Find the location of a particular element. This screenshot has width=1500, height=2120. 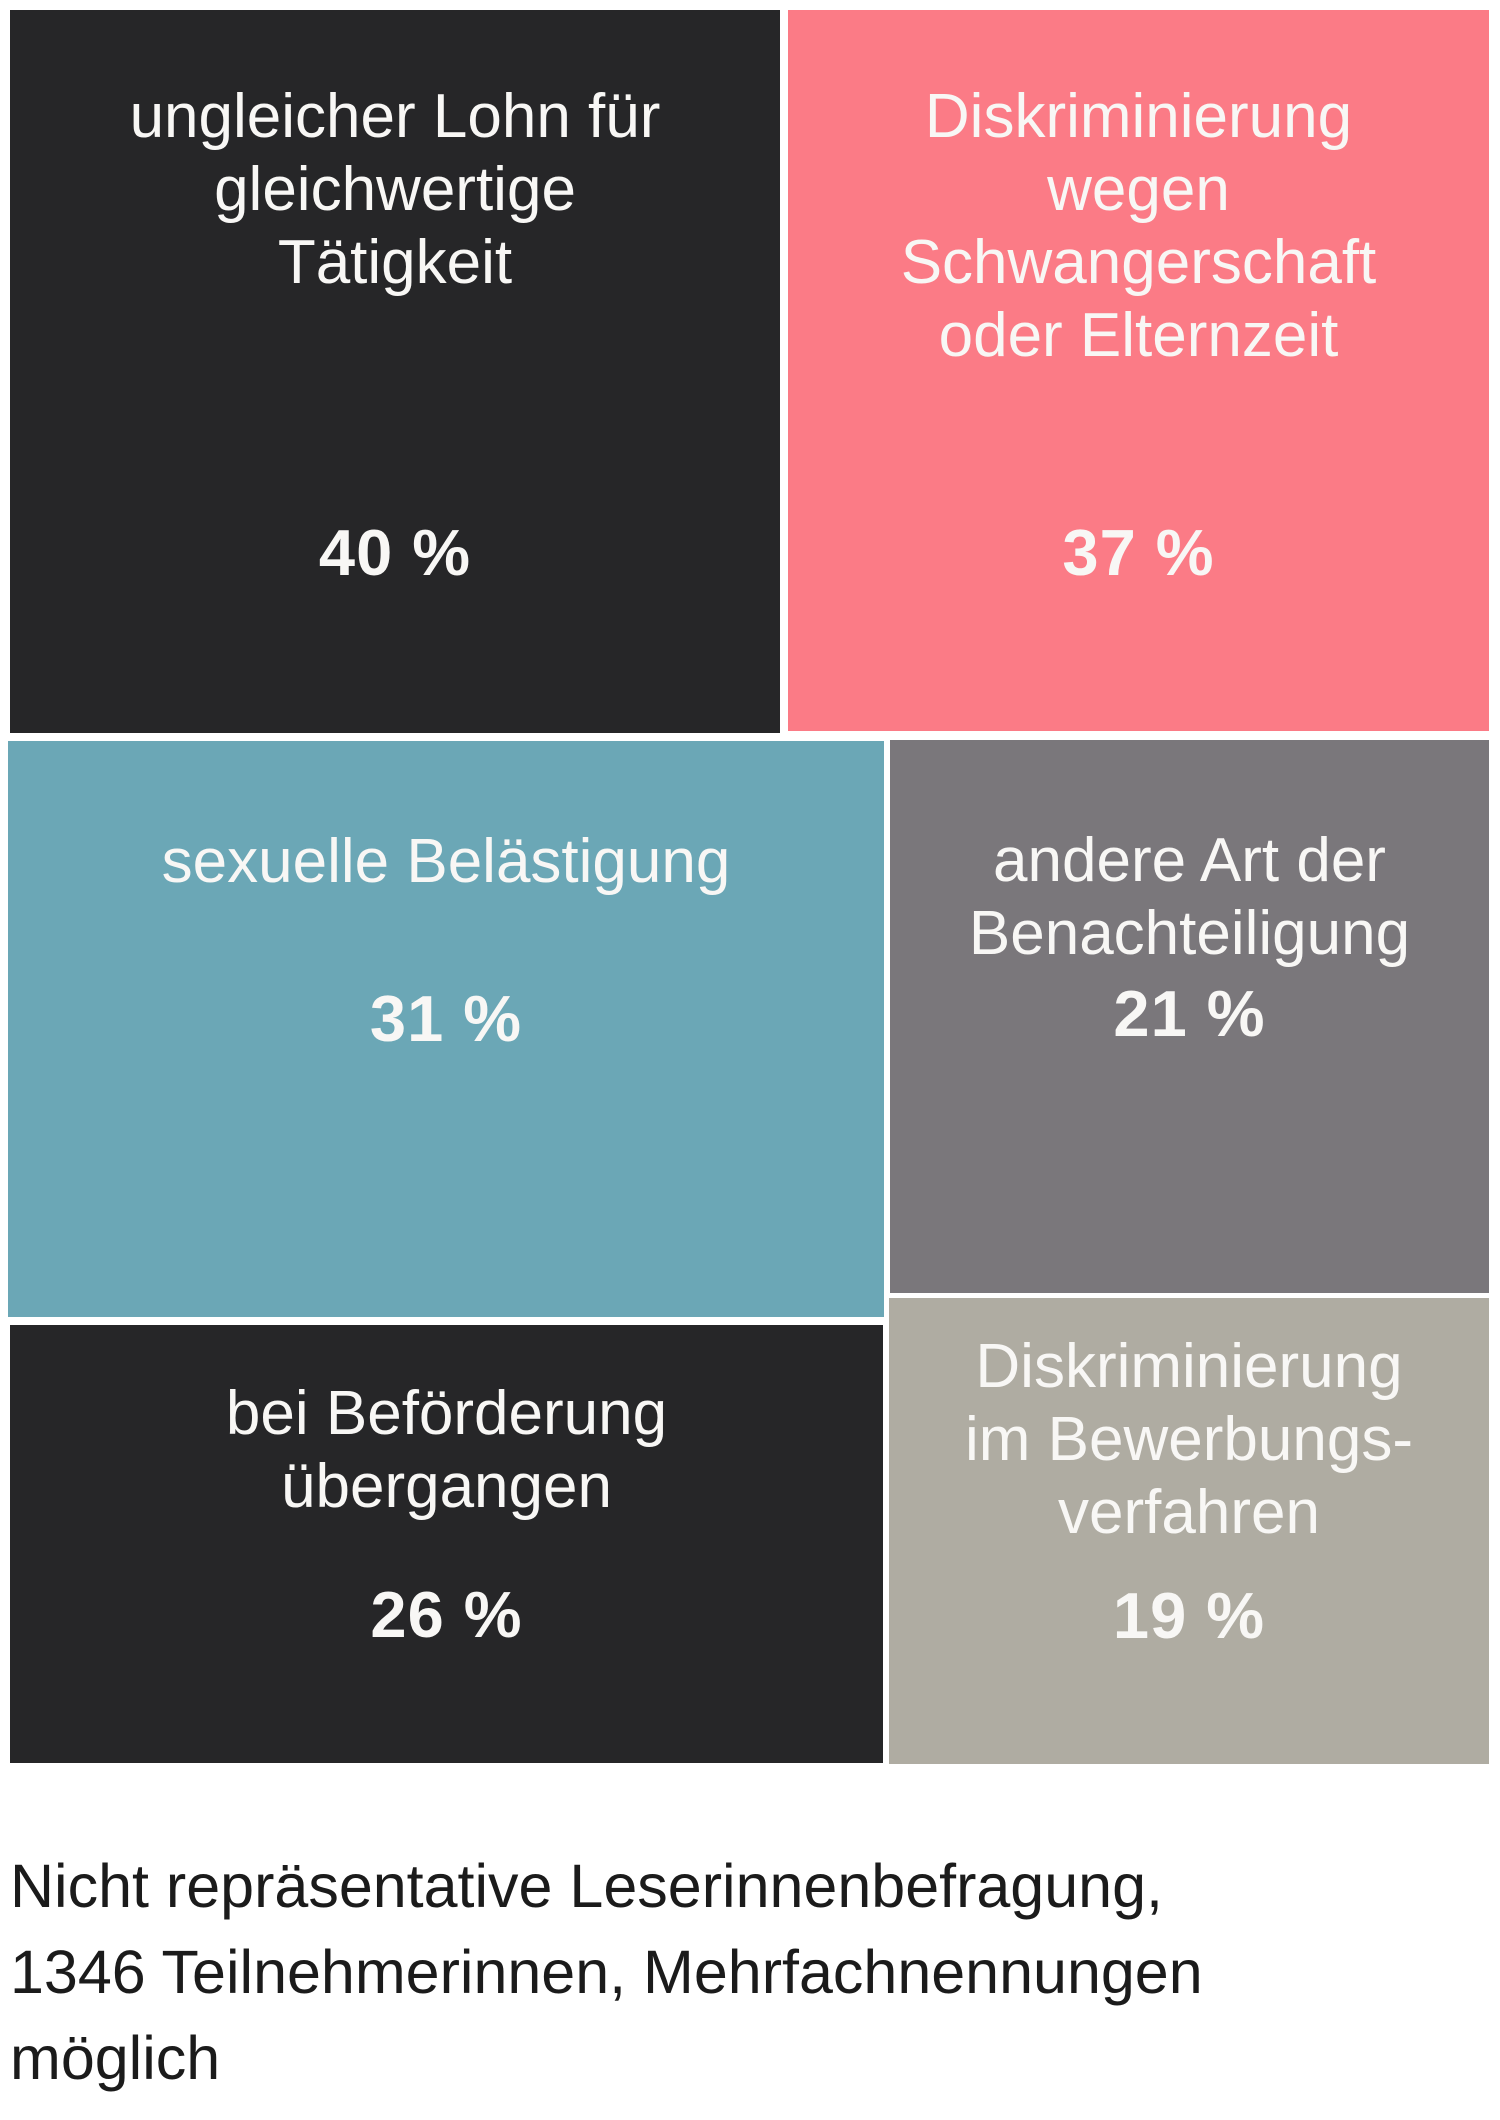

tile-label-line: sexuelle Belästigung is located at coordinates (446, 861).